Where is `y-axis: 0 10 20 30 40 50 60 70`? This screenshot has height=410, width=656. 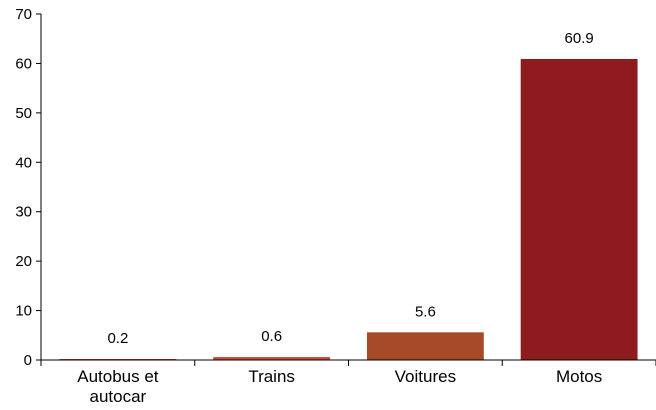
y-axis: 0 10 20 30 40 50 60 70 is located at coordinates (28, 187).